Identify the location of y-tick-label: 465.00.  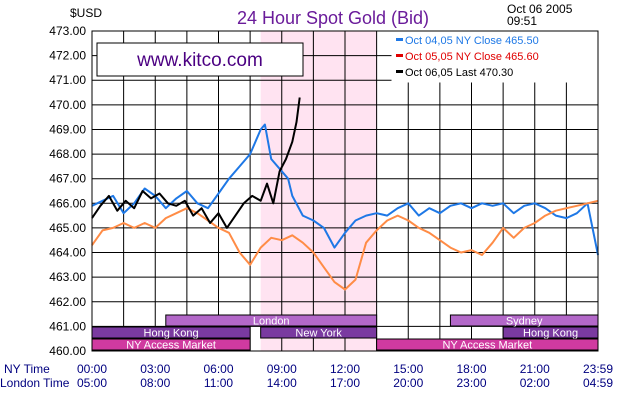
(67, 228).